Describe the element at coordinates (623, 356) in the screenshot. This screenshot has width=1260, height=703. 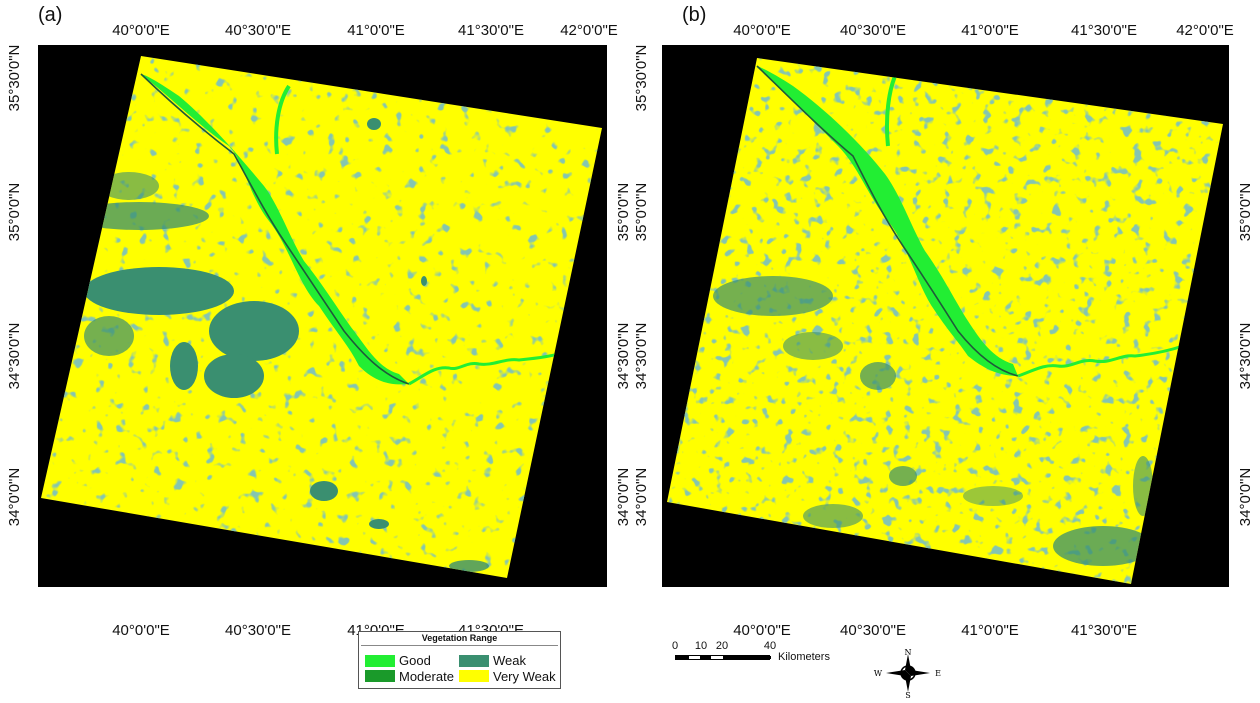
I see `panel-a-right-tick: 34°30'0"N` at that location.